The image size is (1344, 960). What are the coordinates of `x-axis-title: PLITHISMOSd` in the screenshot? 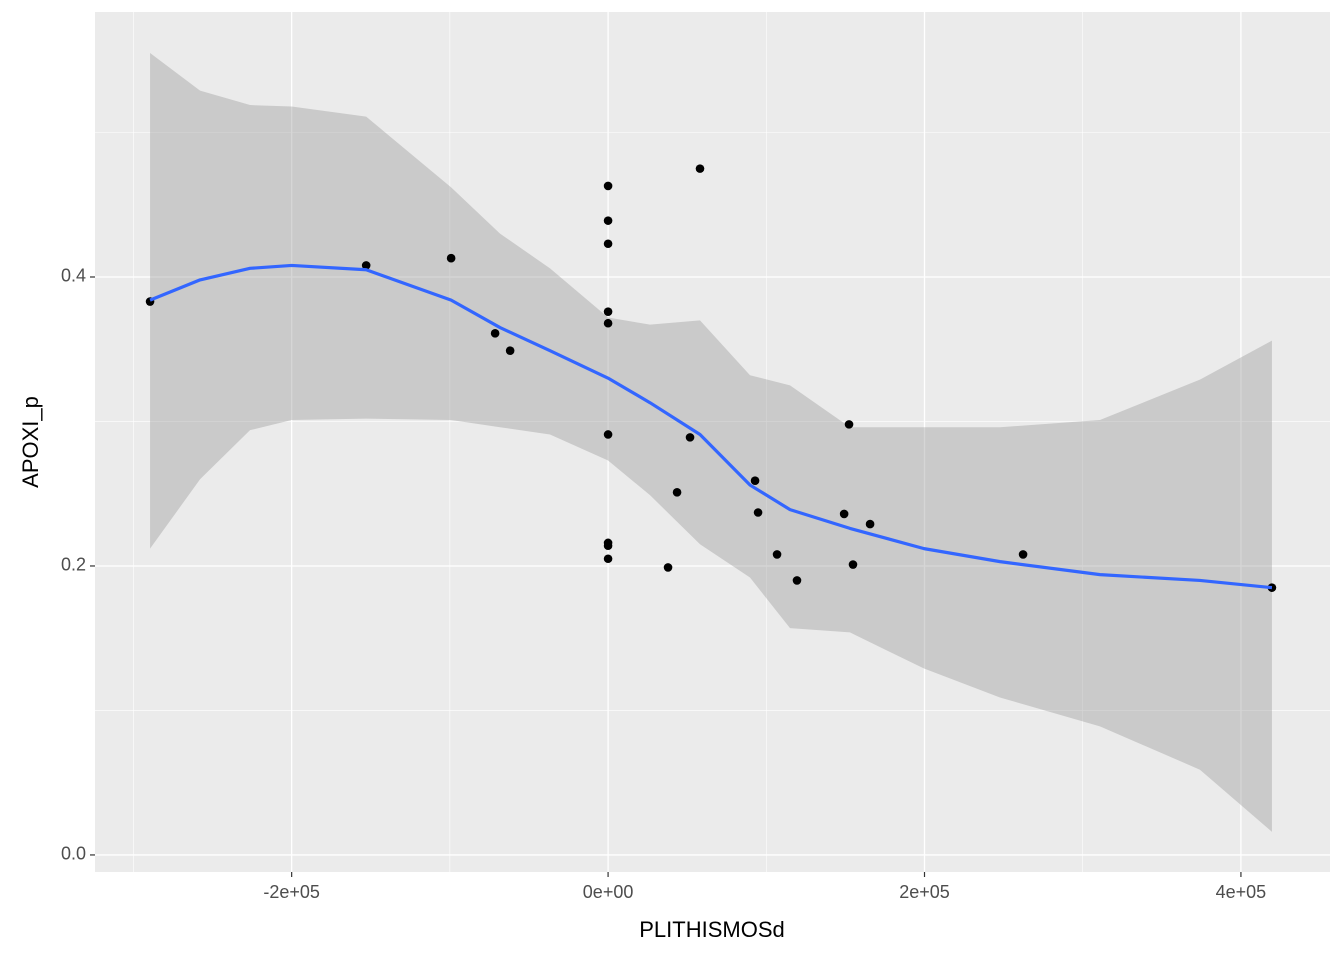 It's located at (711, 929).